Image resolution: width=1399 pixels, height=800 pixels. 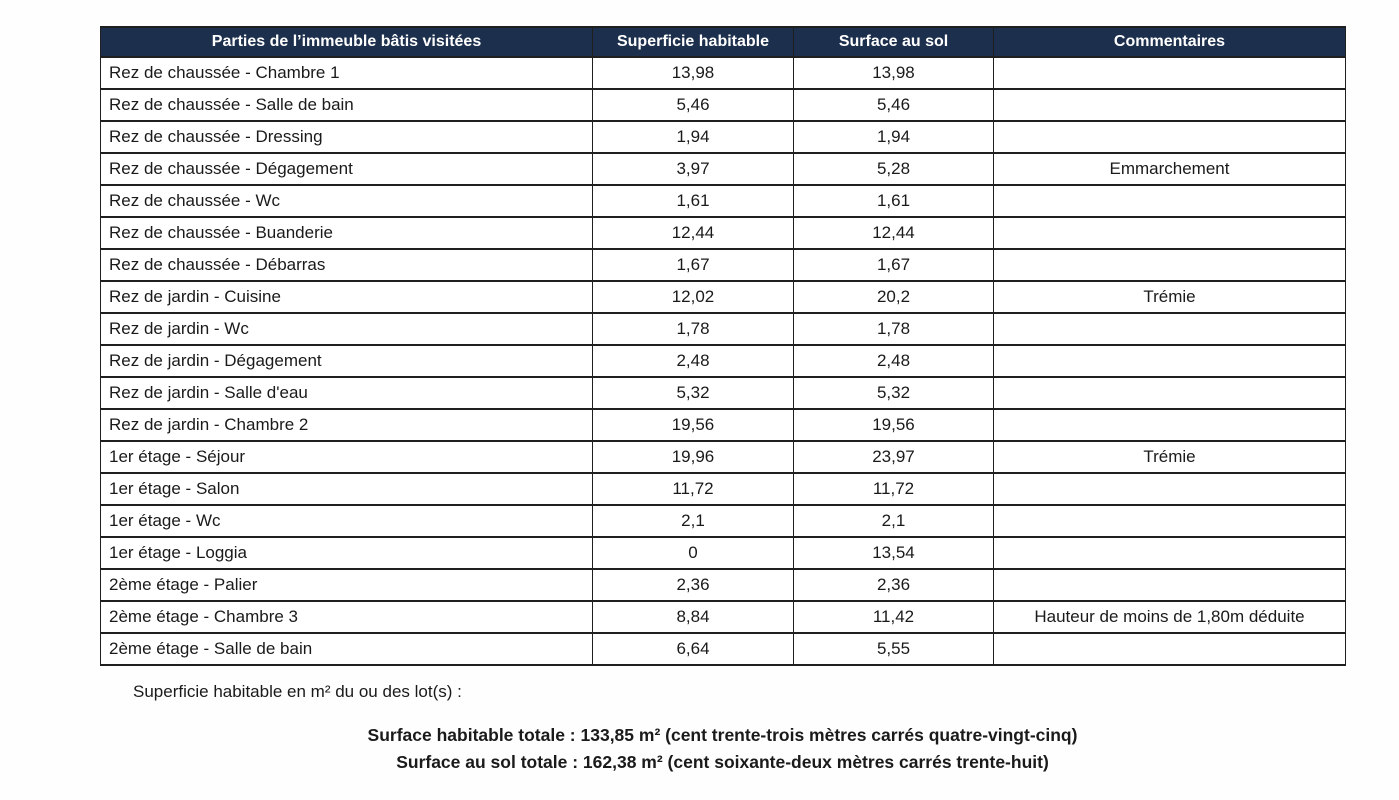 I want to click on cell-partie: Rez de chaussée - Dressing, so click(x=346, y=137).